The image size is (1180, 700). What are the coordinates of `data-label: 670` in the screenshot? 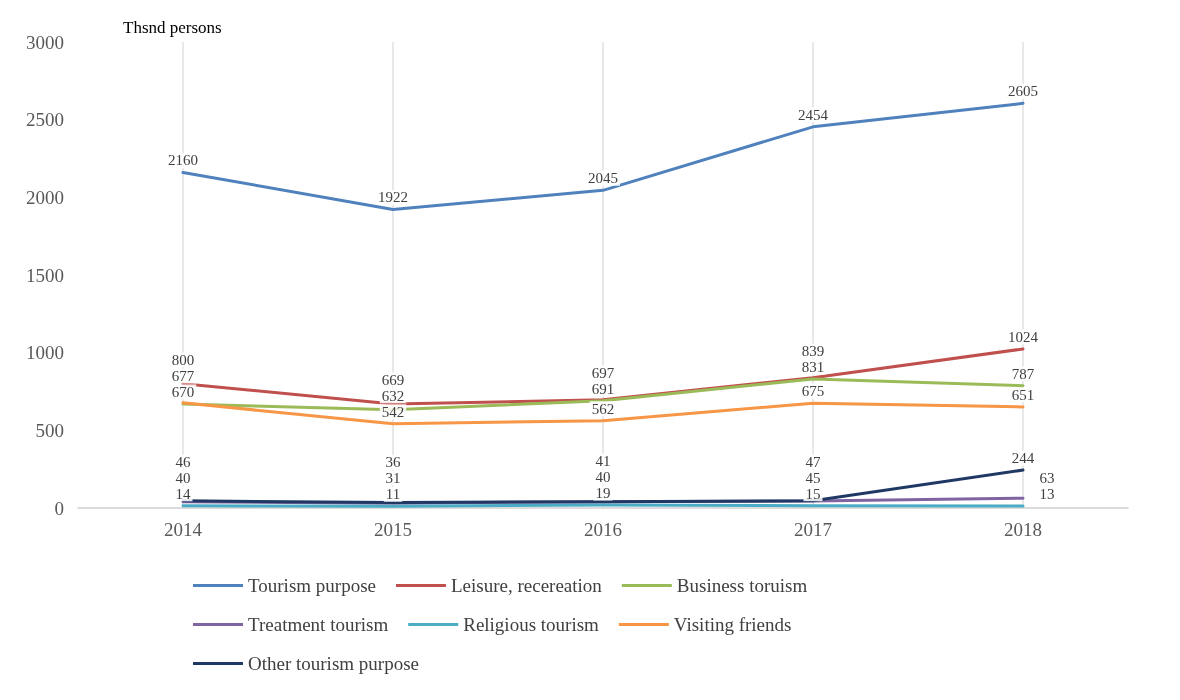 It's located at (183, 391).